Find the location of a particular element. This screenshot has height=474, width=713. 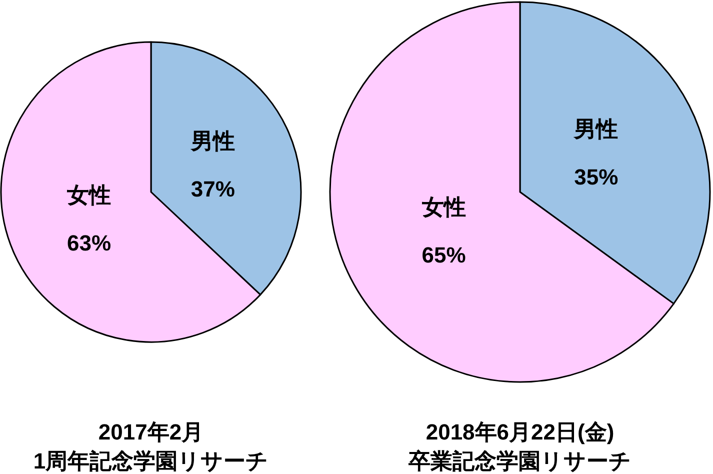

text: 2018年6月22日(金) is located at coordinates (520, 432).